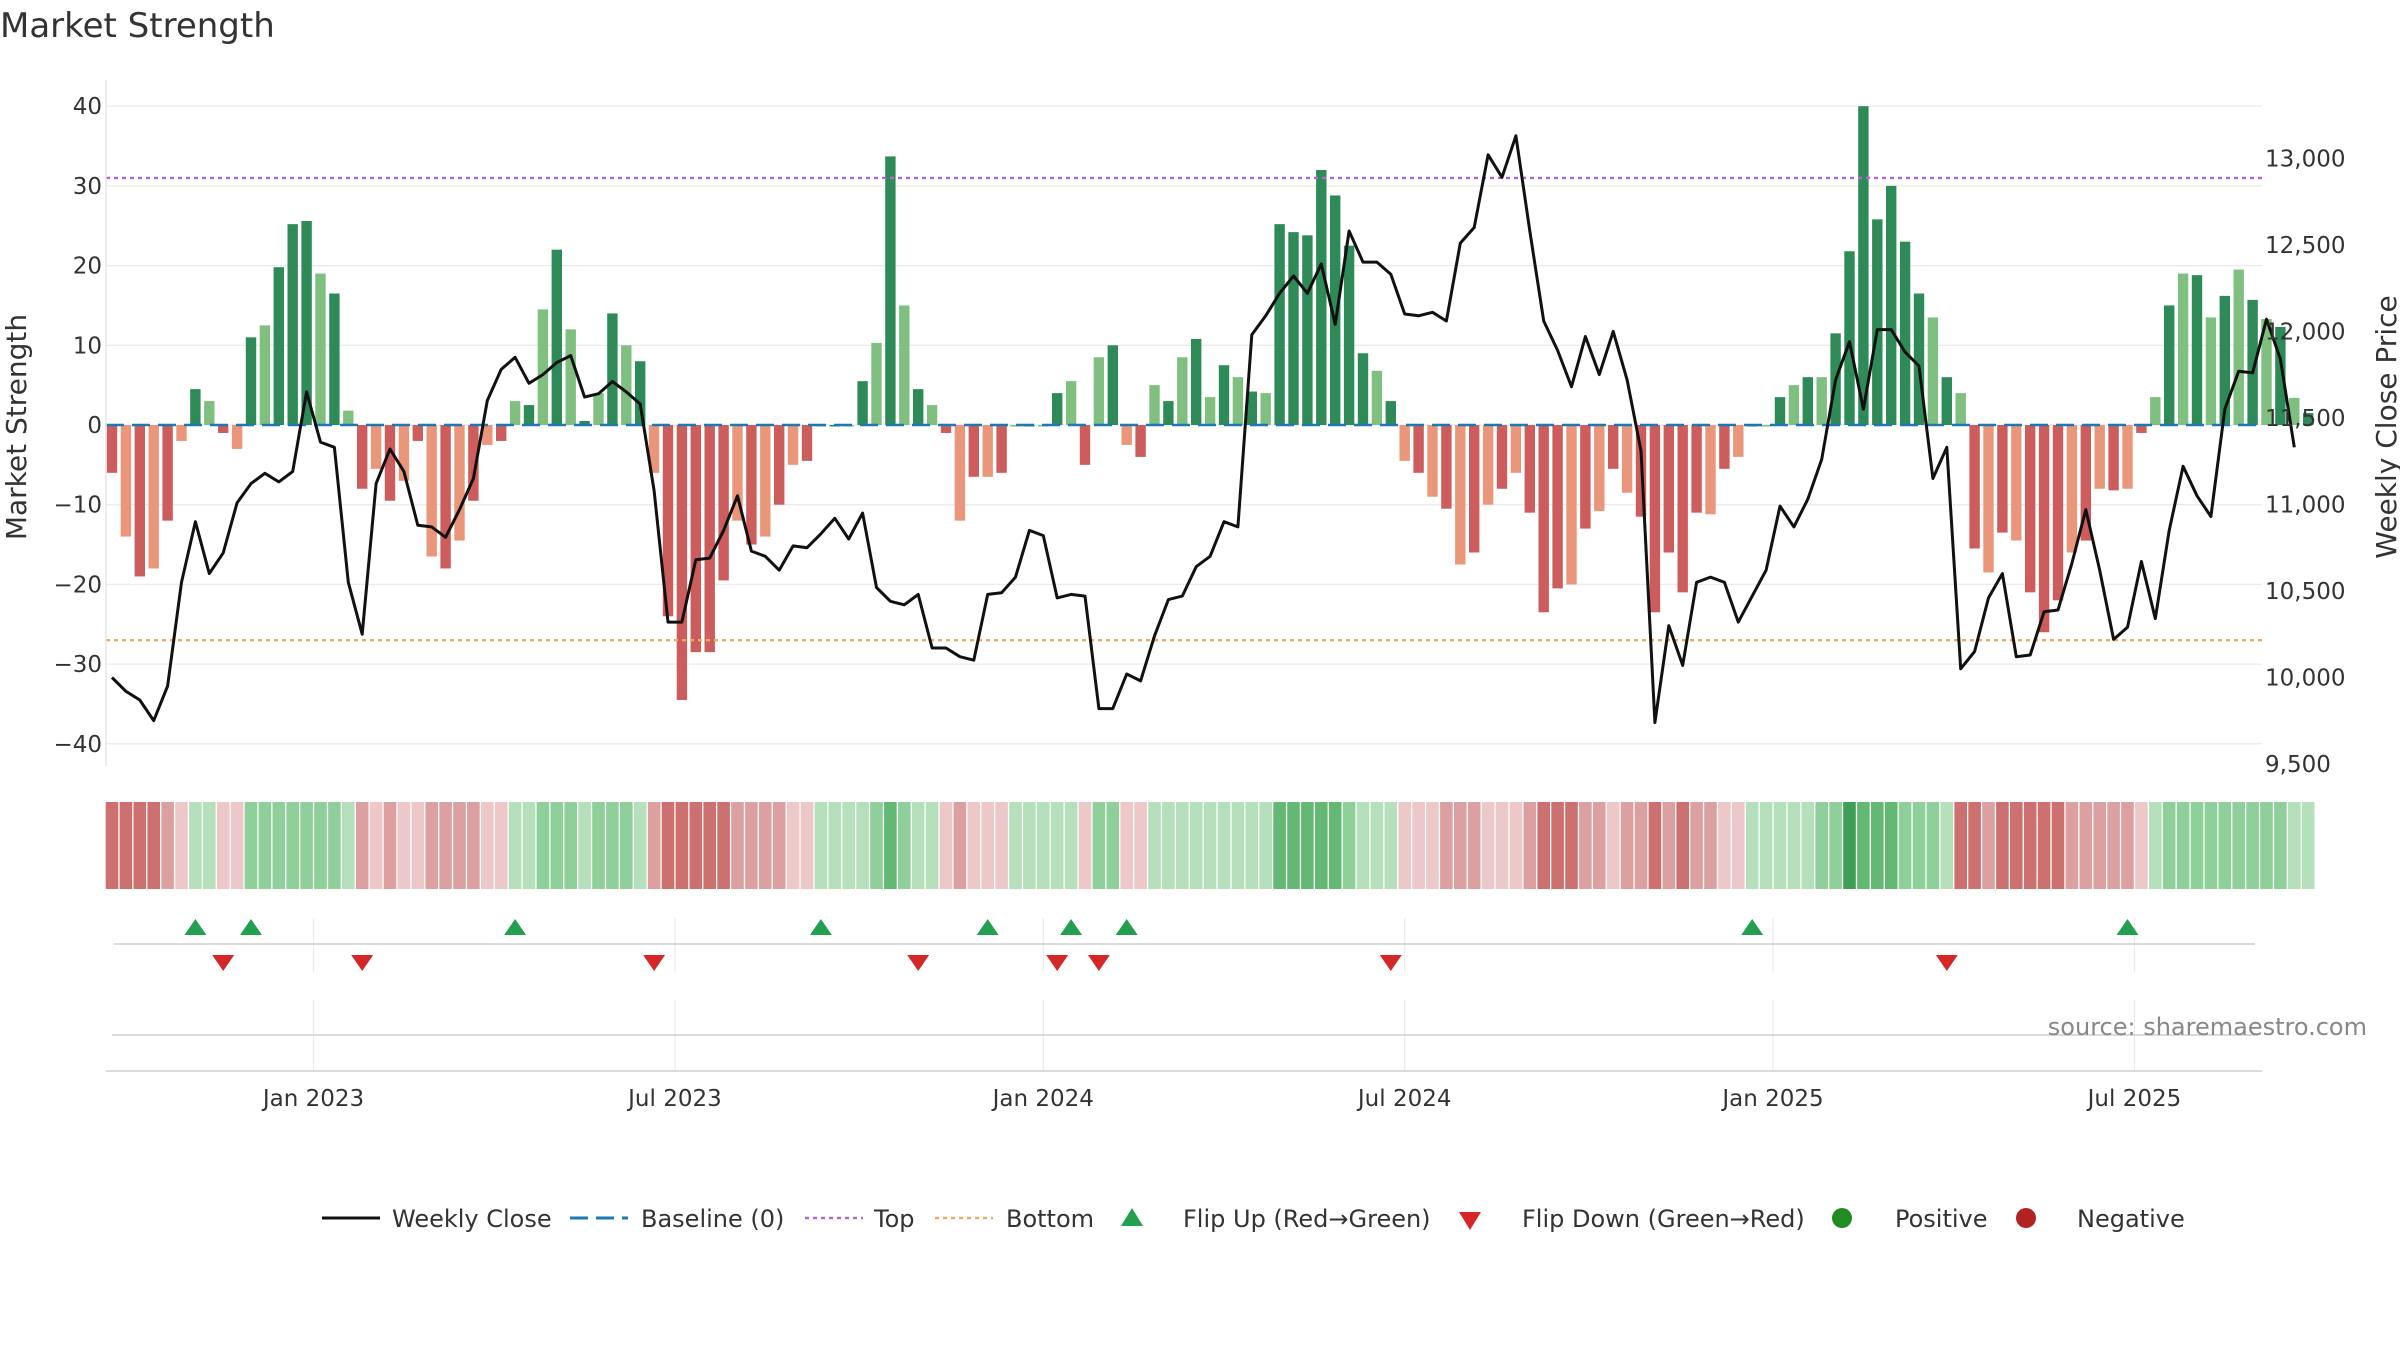 The height and width of the screenshot is (1350, 2400). Describe the element at coordinates (894, 1219) in the screenshot. I see `legend-label: Top` at that location.